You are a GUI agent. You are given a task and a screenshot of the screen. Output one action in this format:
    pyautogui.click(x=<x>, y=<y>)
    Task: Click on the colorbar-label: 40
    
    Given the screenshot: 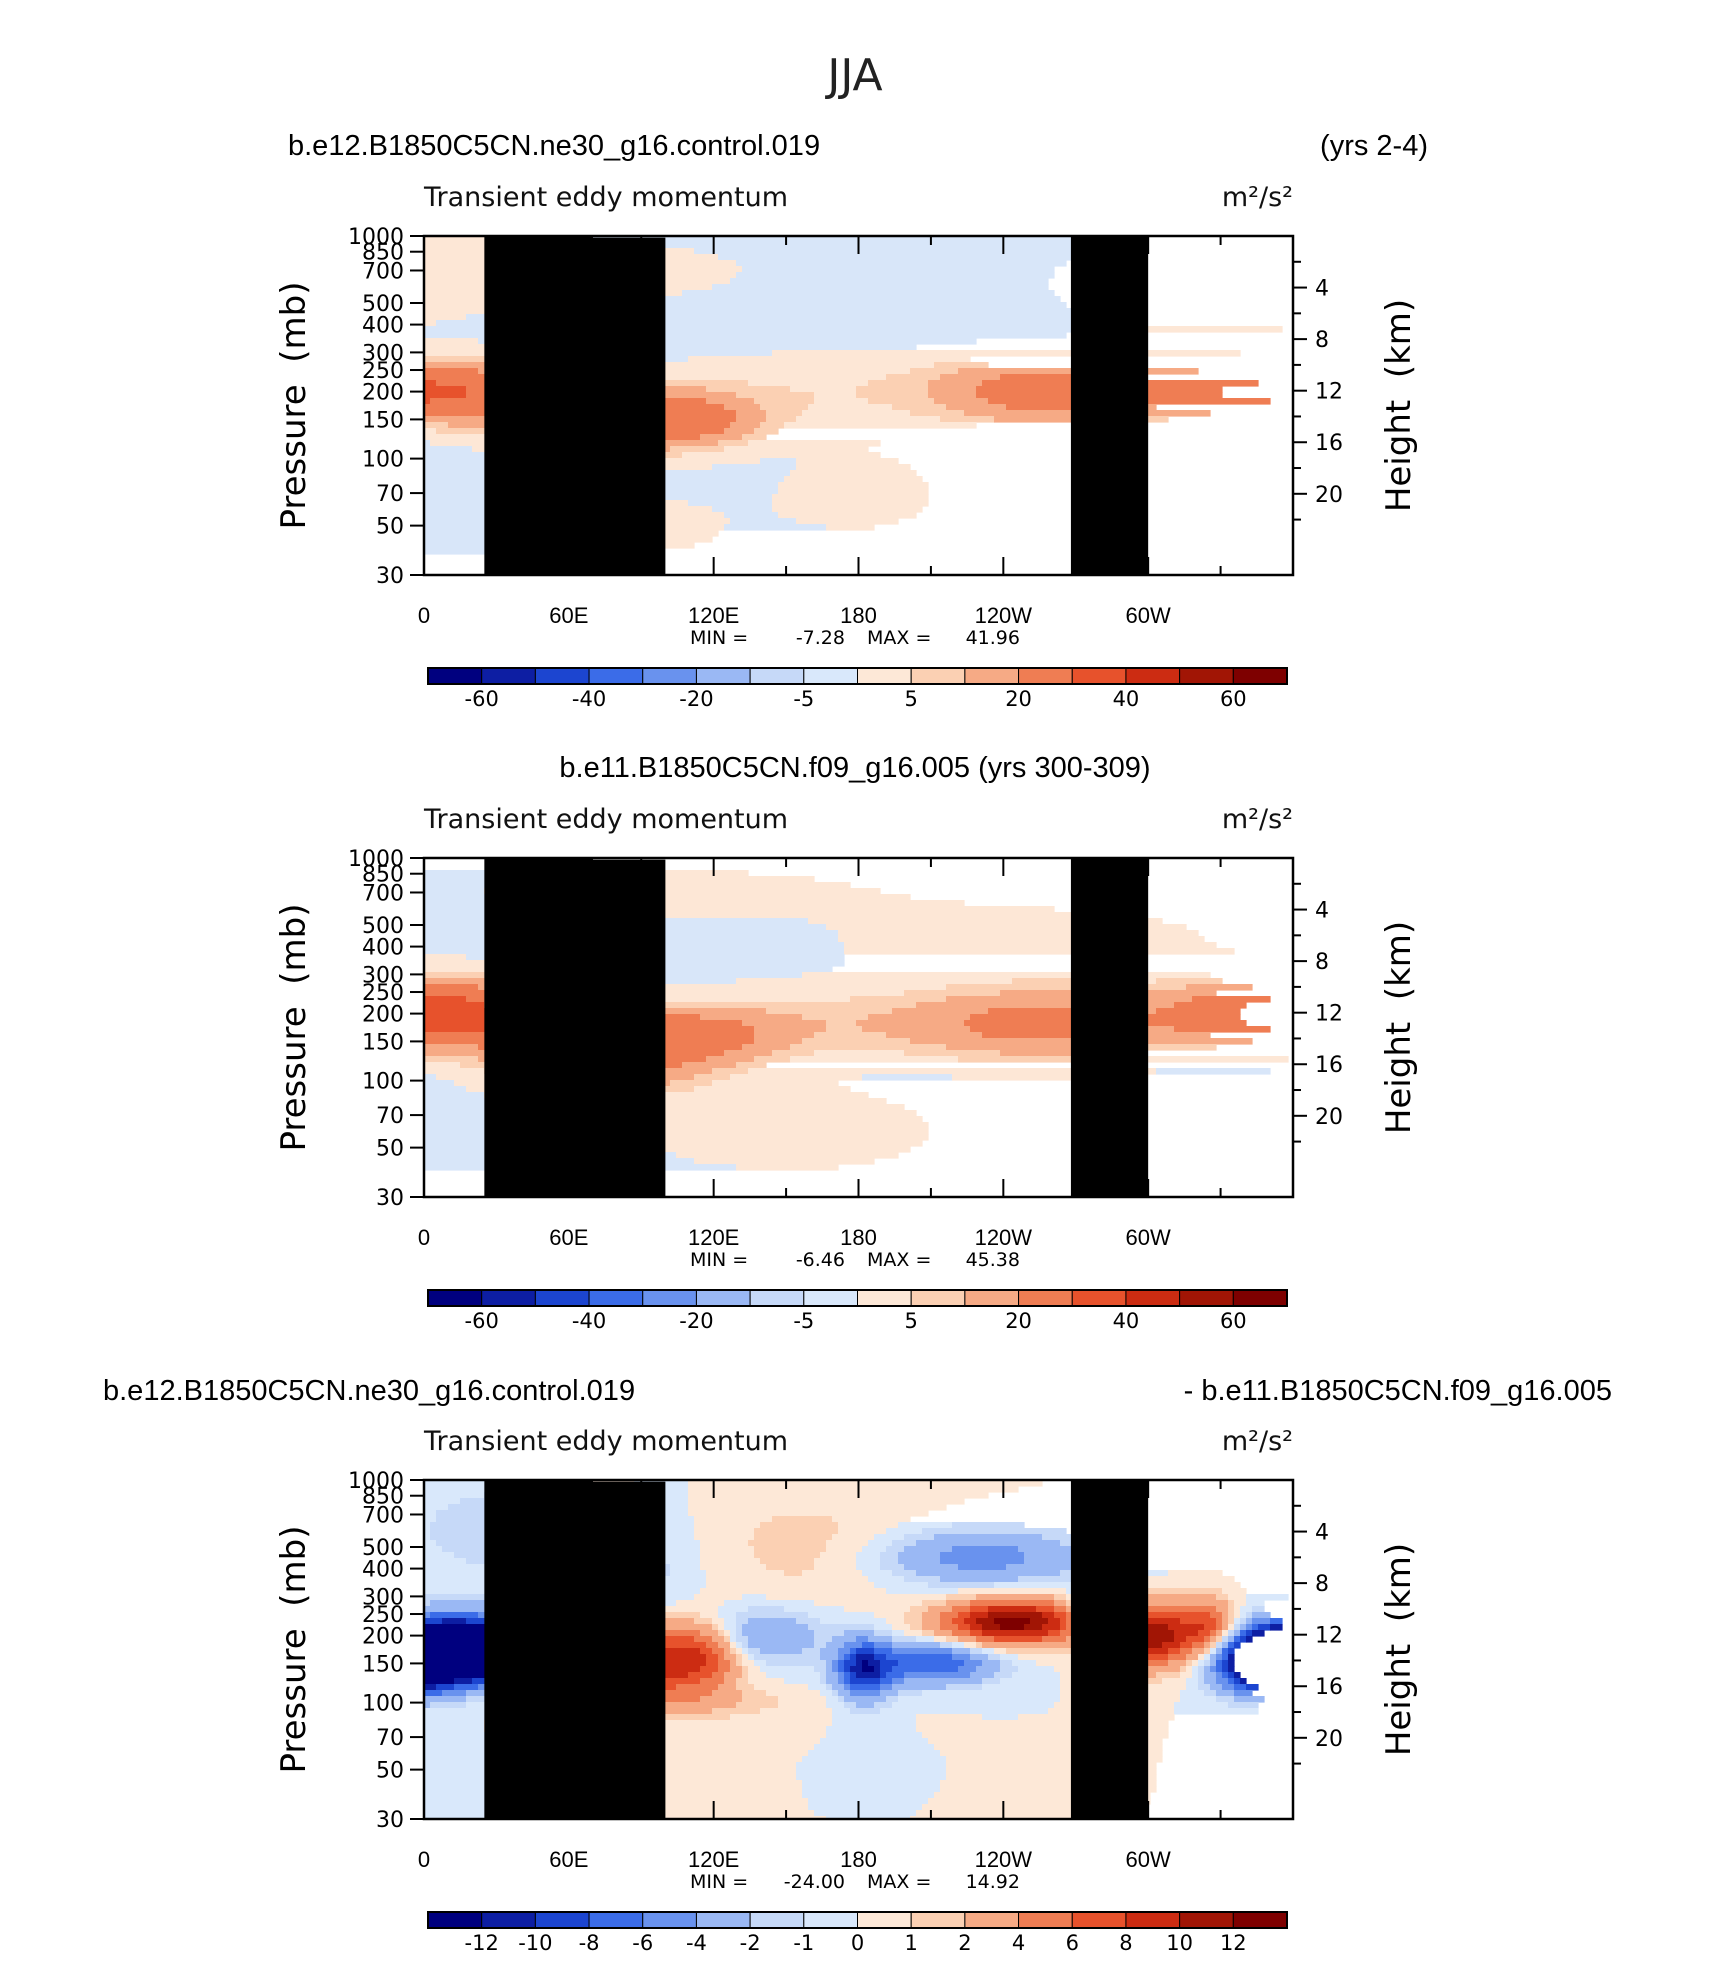 What is the action you would take?
    pyautogui.click(x=1126, y=1321)
    